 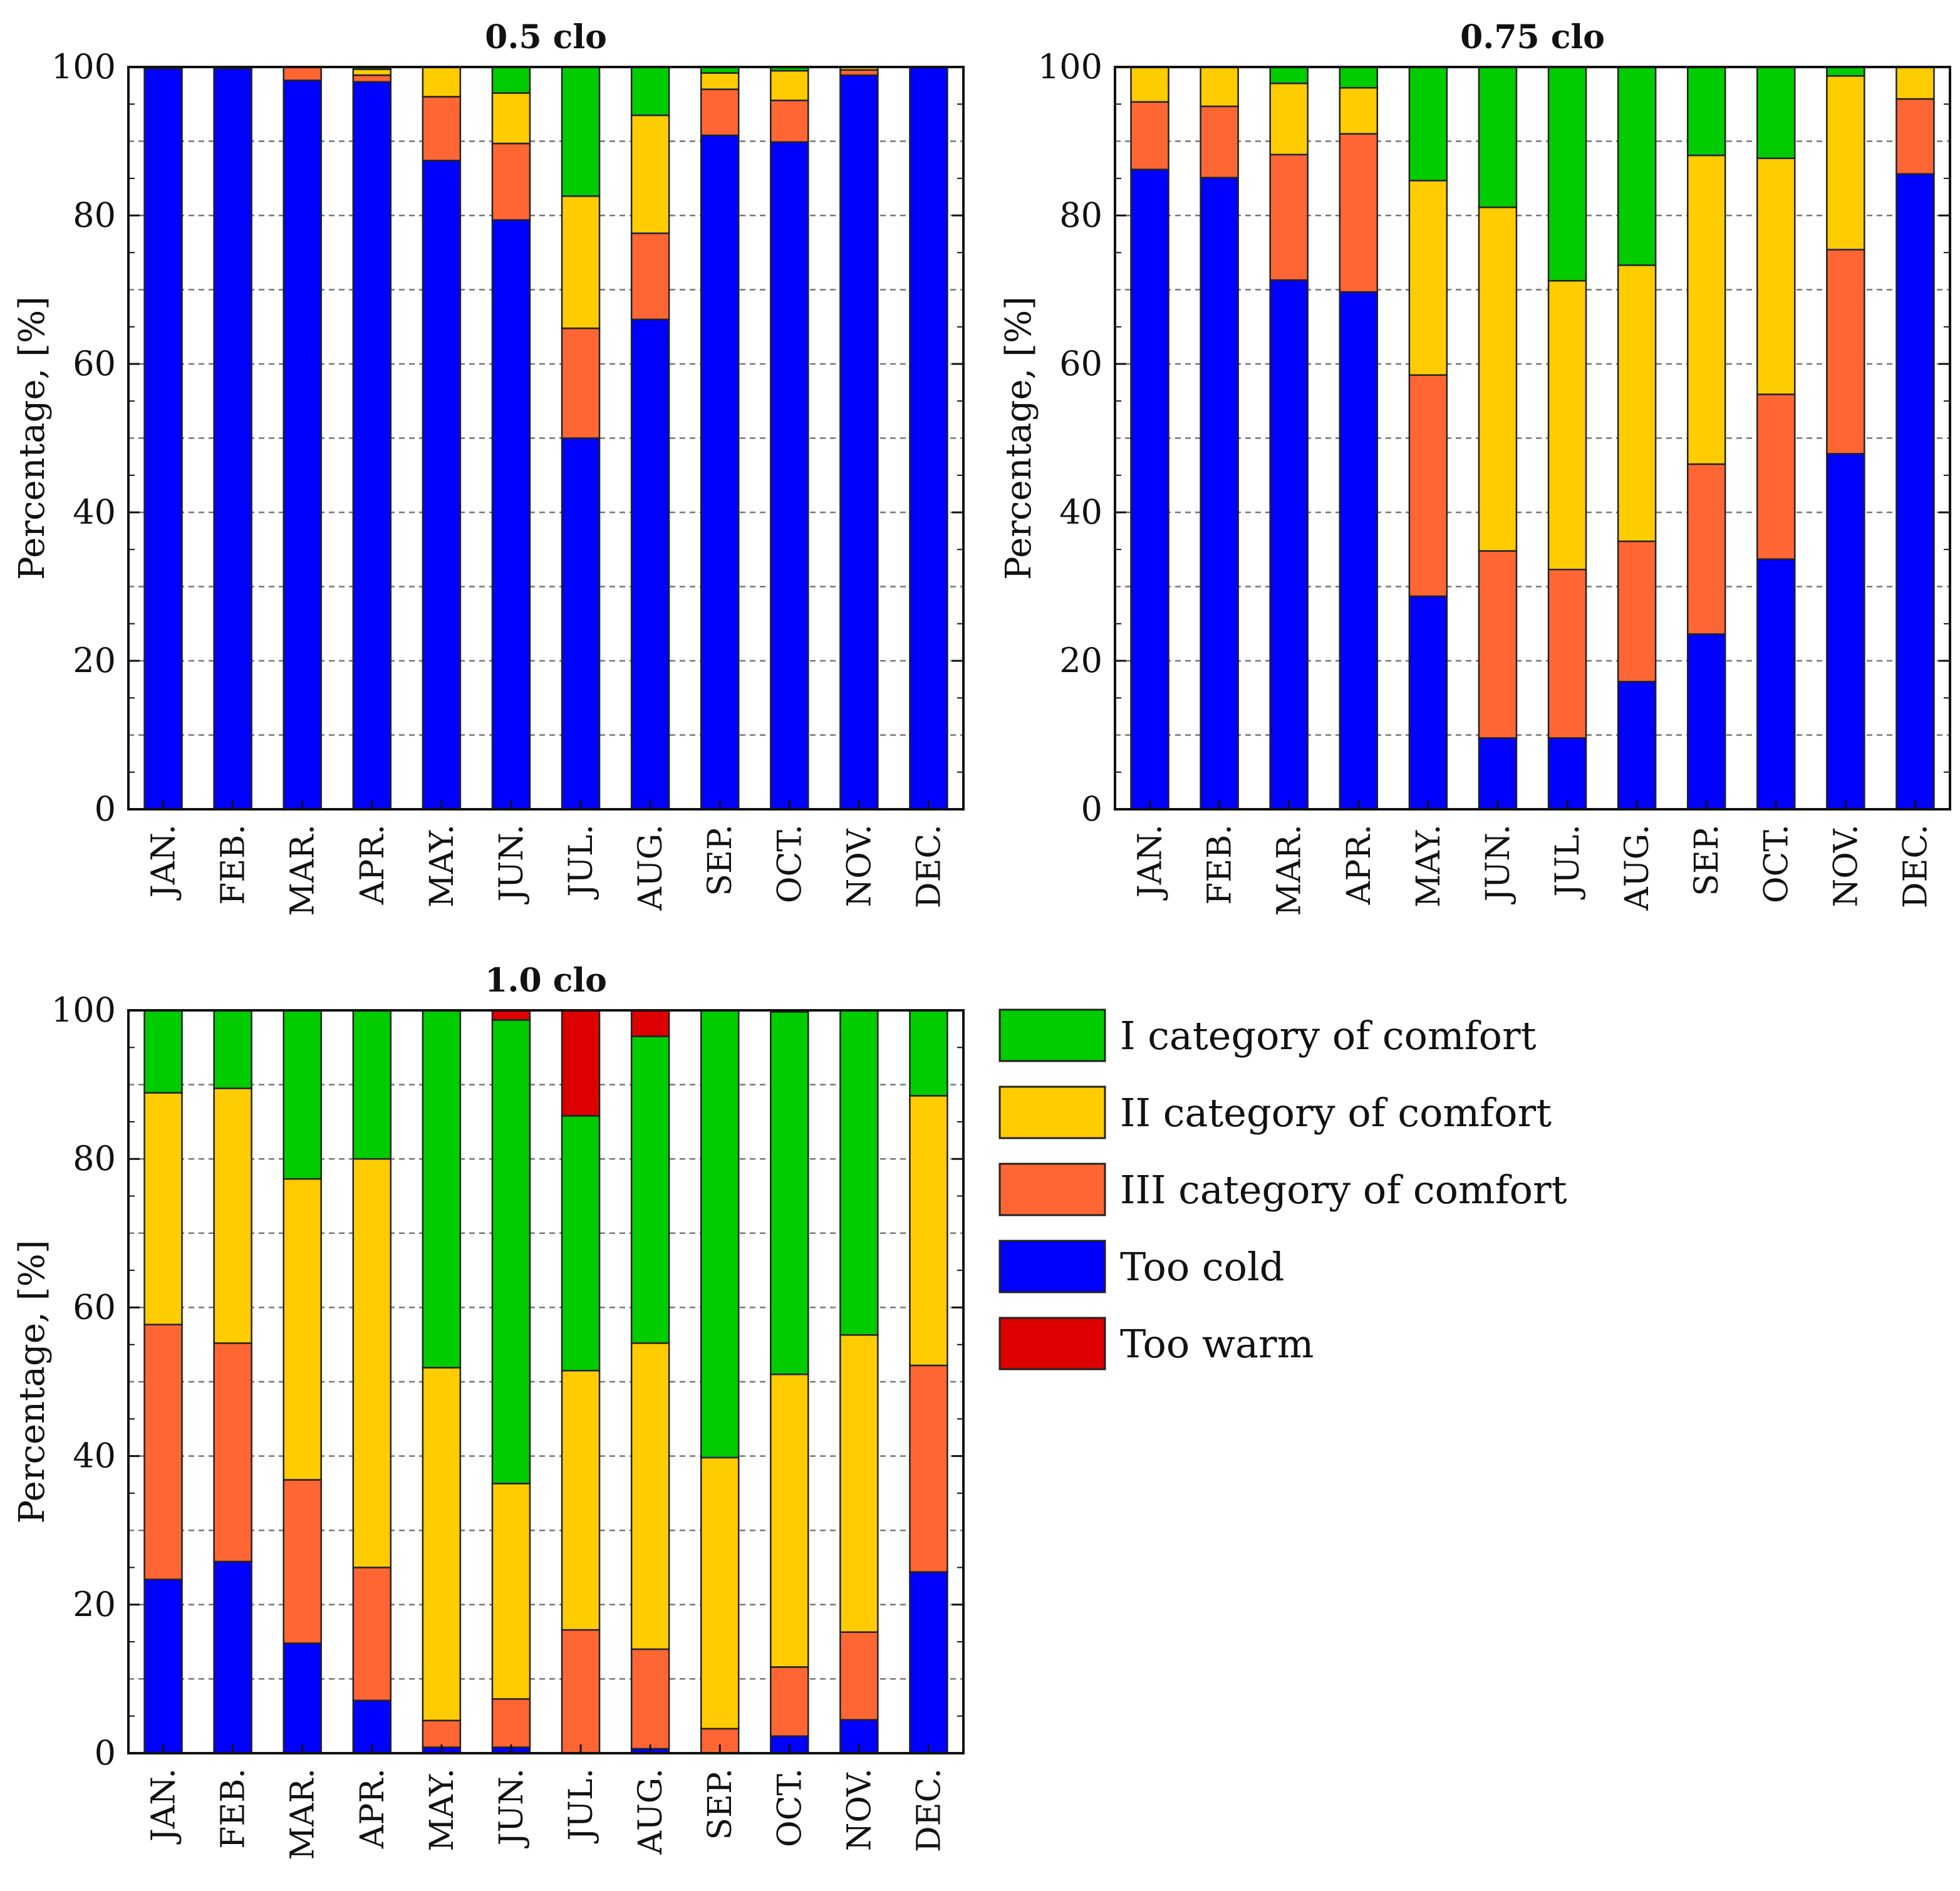 I want to click on chart-title: 0.5 clo, so click(x=546, y=37).